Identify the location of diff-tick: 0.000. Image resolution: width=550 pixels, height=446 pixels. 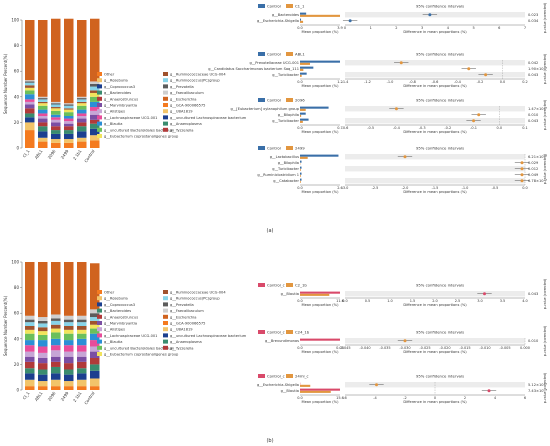
(525, 348).